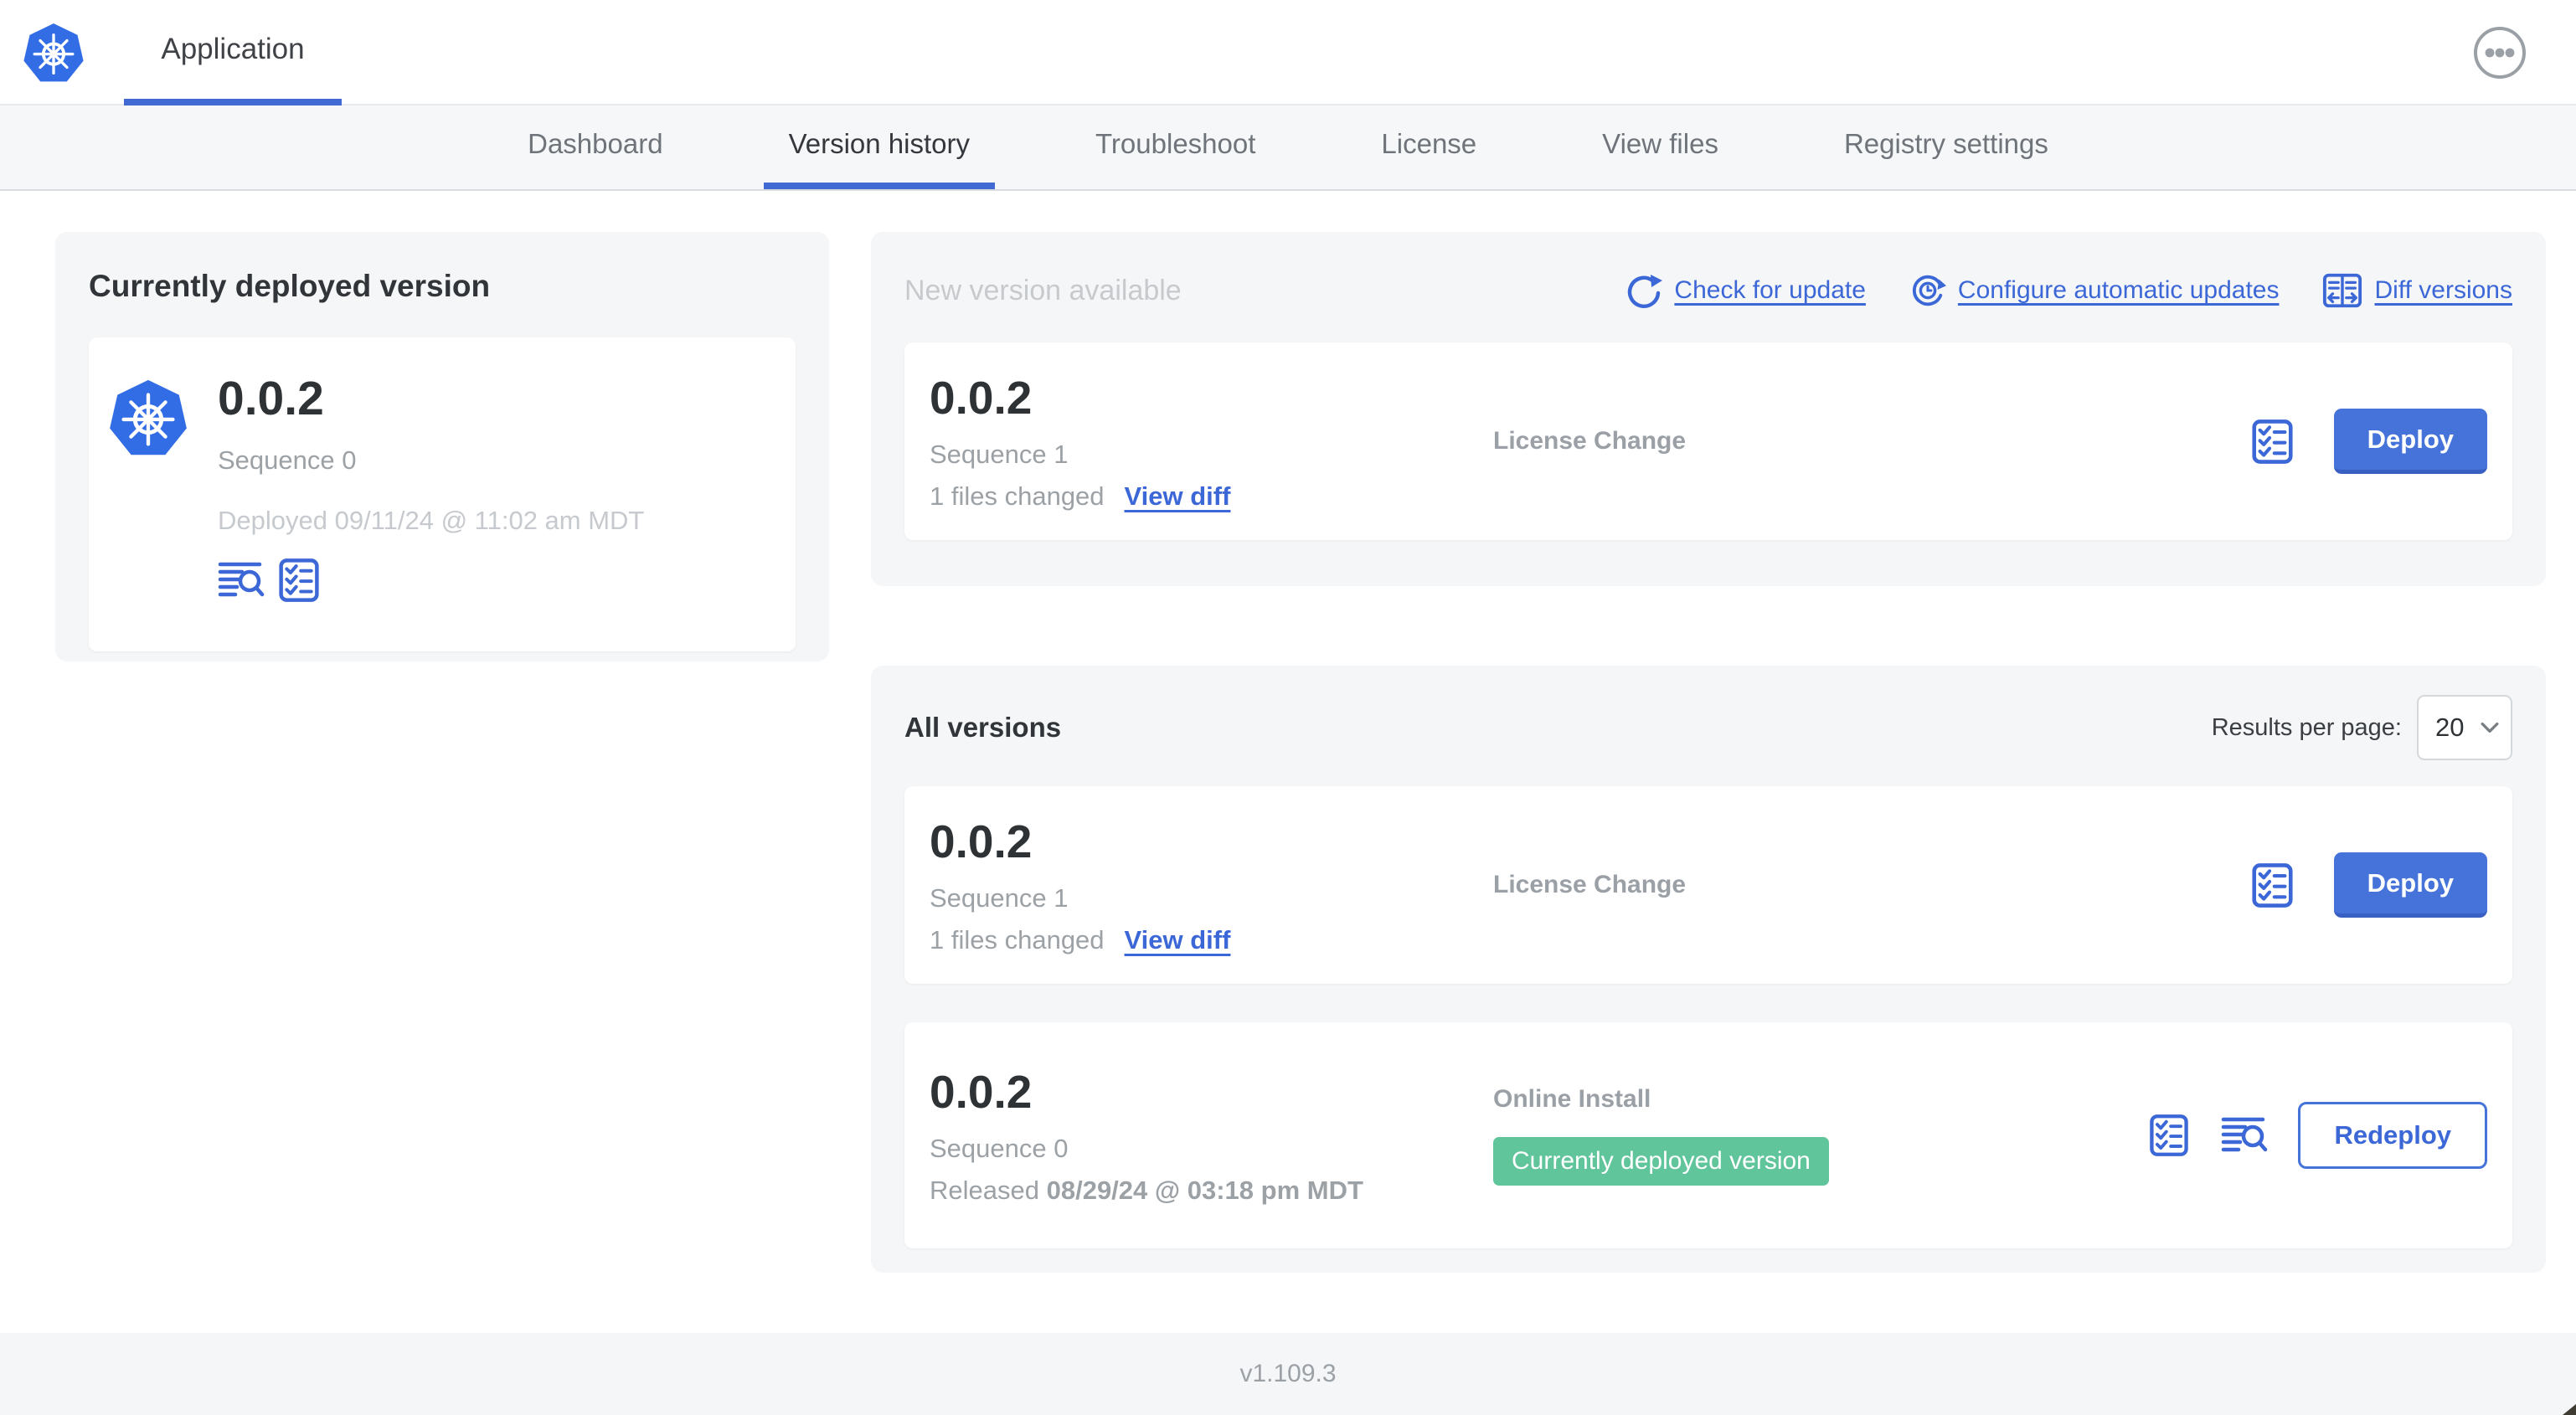  I want to click on version-sequence: Sequence 0, so click(999, 1148).